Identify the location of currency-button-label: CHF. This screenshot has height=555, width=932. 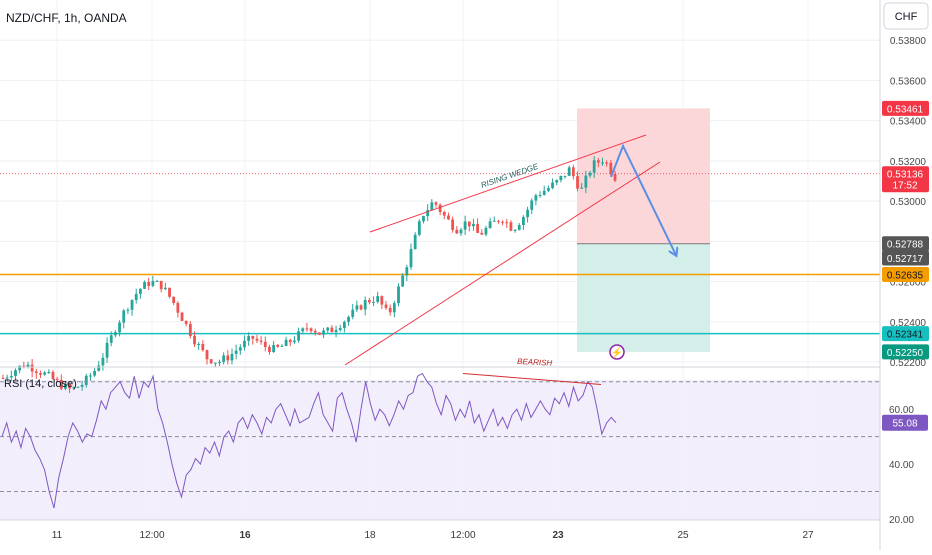
(906, 17).